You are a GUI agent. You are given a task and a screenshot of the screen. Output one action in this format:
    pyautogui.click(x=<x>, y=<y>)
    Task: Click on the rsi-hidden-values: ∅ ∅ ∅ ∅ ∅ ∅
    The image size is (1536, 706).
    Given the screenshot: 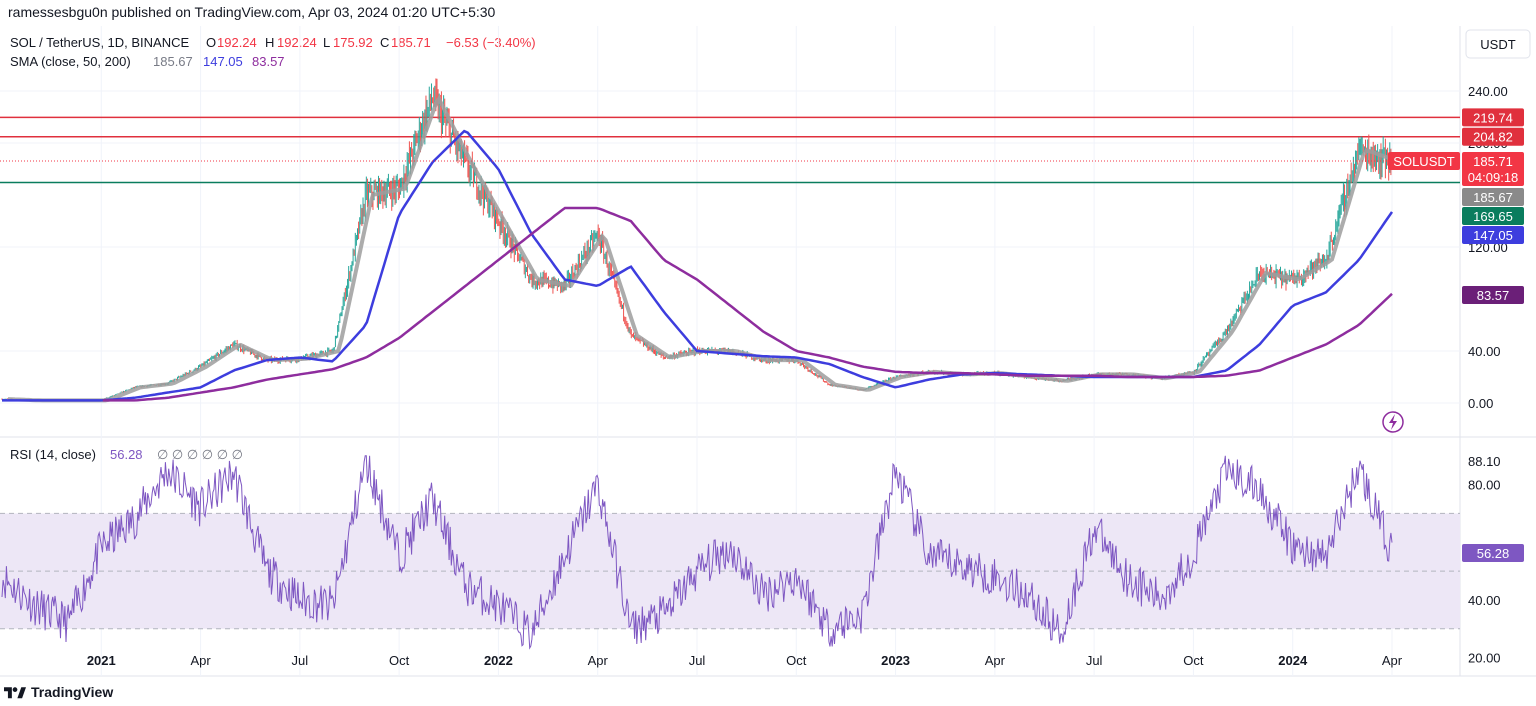 What is the action you would take?
    pyautogui.click(x=200, y=454)
    